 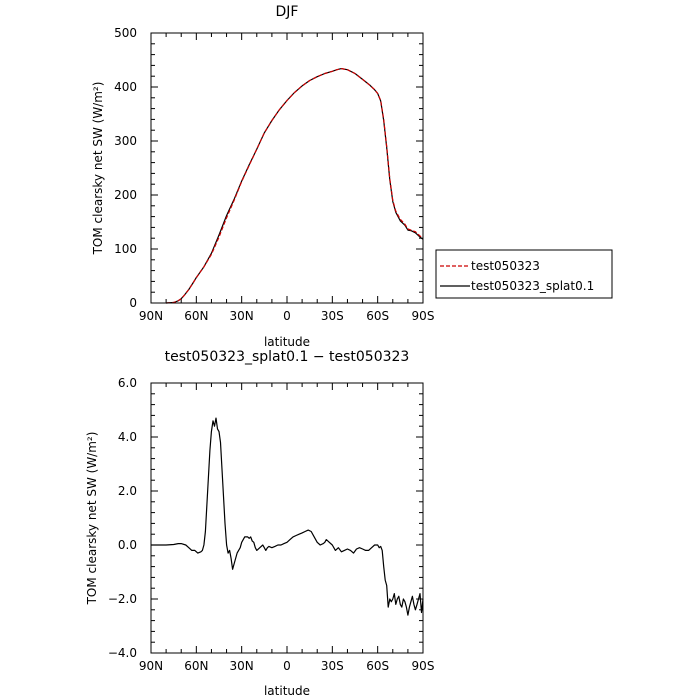 What do you see at coordinates (287, 12) in the screenshot?
I see `top-chart-title: DJF` at bounding box center [287, 12].